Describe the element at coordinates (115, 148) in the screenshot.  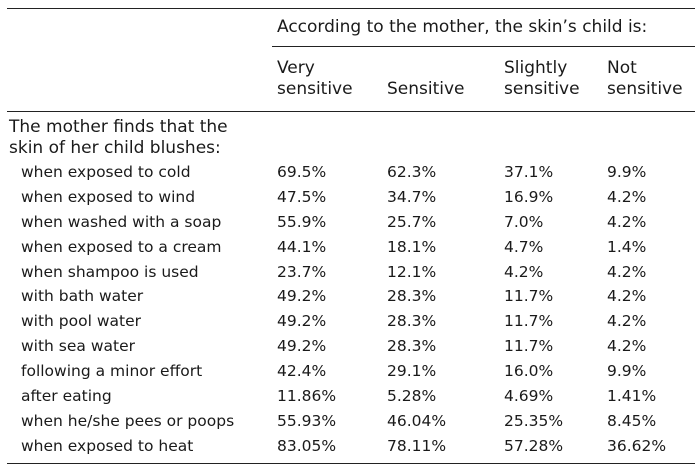
I see `row-group-label-line2: skin of her child blushes:` at that location.